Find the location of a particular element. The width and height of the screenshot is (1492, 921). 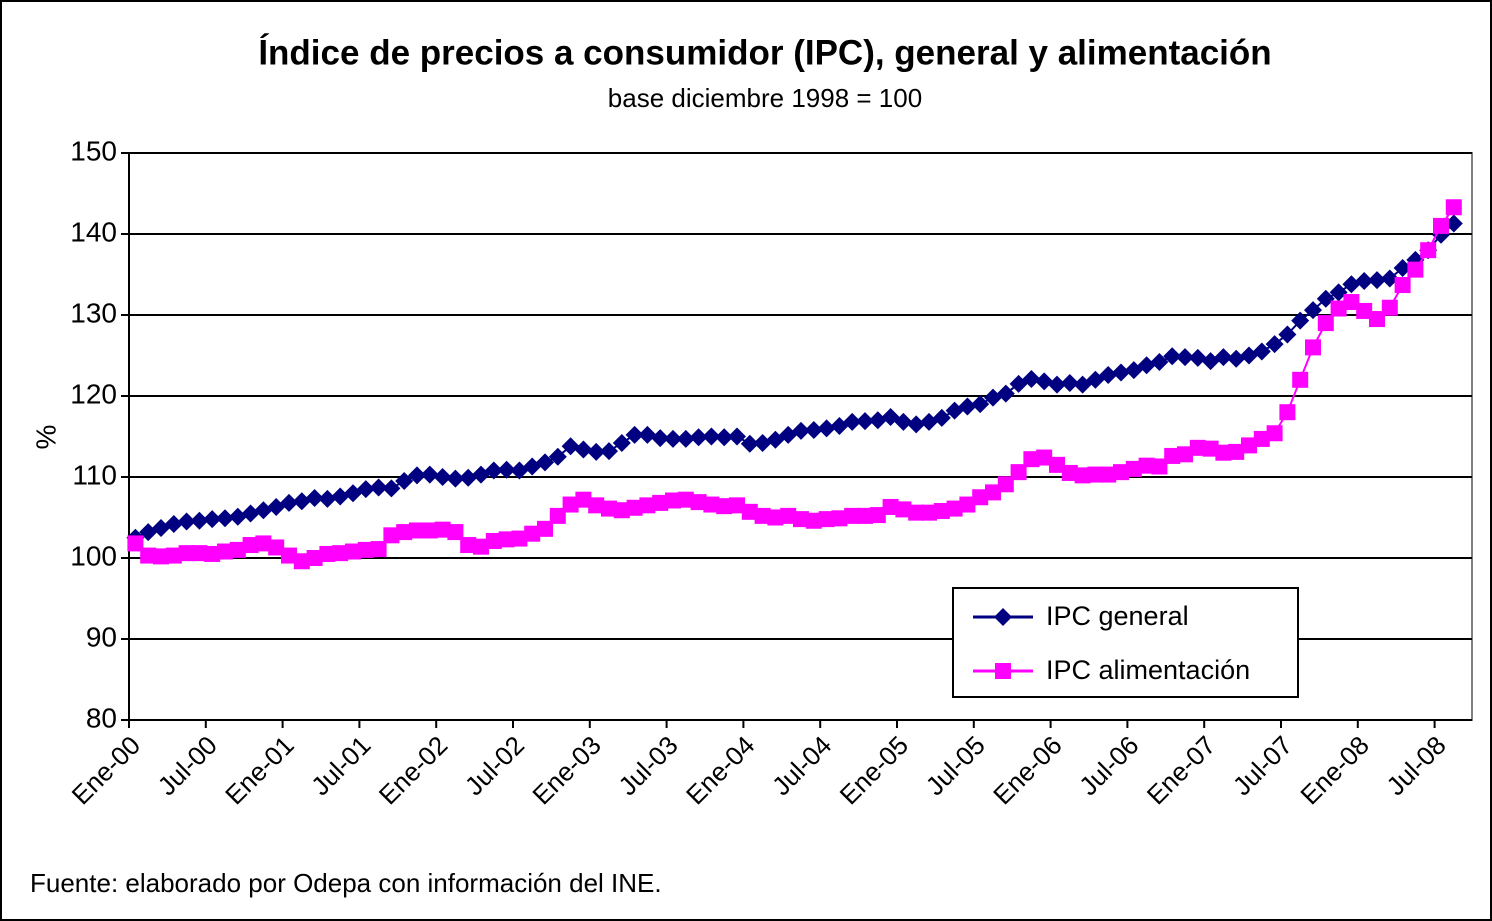

y-tick-label: 120 is located at coordinates (93, 393).